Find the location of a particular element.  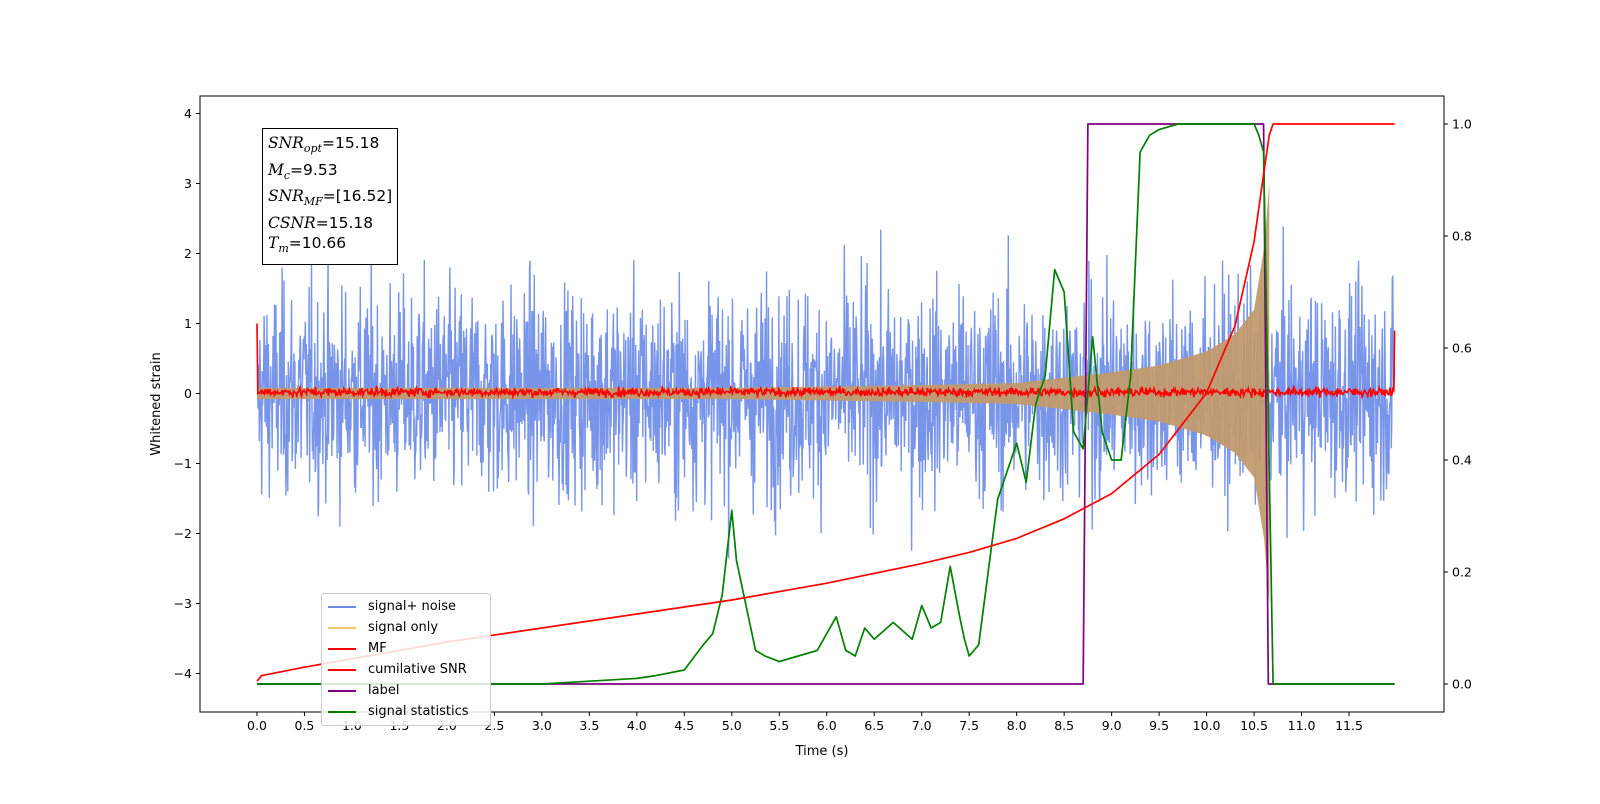

annot-tm-value: 10.66 is located at coordinates (324, 243).